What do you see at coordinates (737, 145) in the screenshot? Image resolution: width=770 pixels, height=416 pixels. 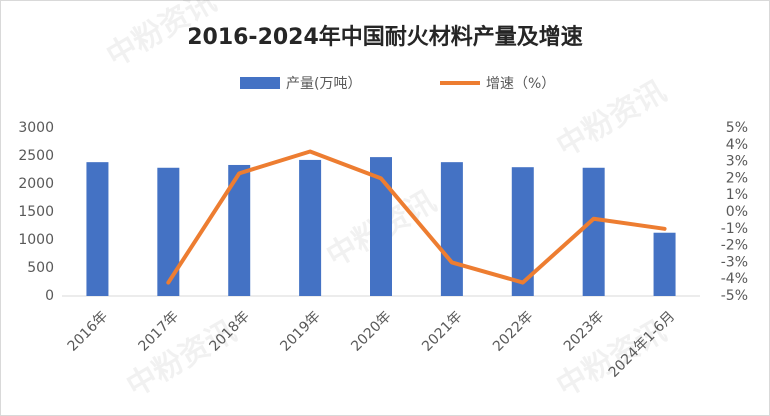 I see `y2-tick-label: 4%` at bounding box center [737, 145].